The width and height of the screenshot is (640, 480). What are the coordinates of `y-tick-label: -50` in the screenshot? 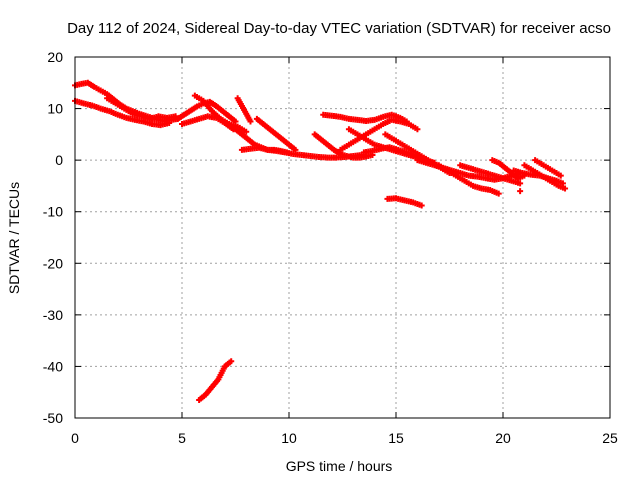 It's located at (53, 418).